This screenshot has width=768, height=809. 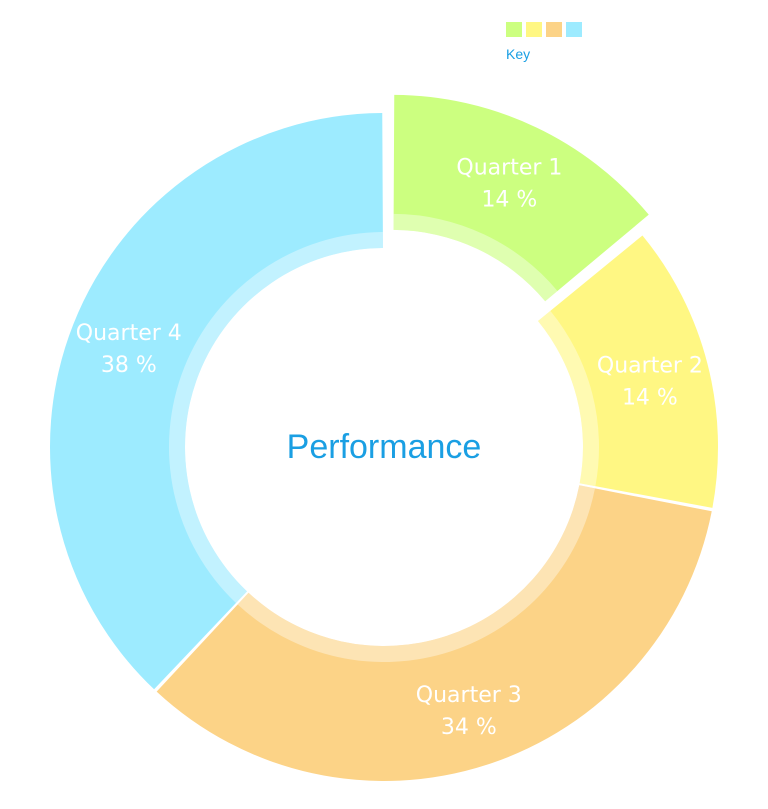 I want to click on legend: Key, so click(x=551, y=42).